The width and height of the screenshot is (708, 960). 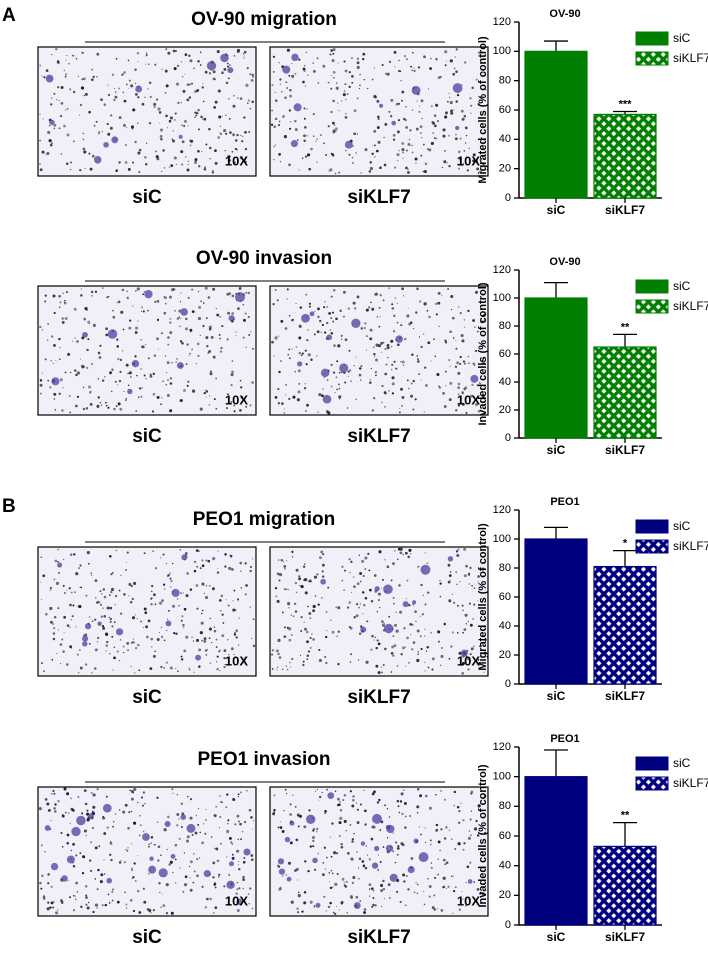 I want to click on y-tick-label: 0, so click(x=508, y=684).